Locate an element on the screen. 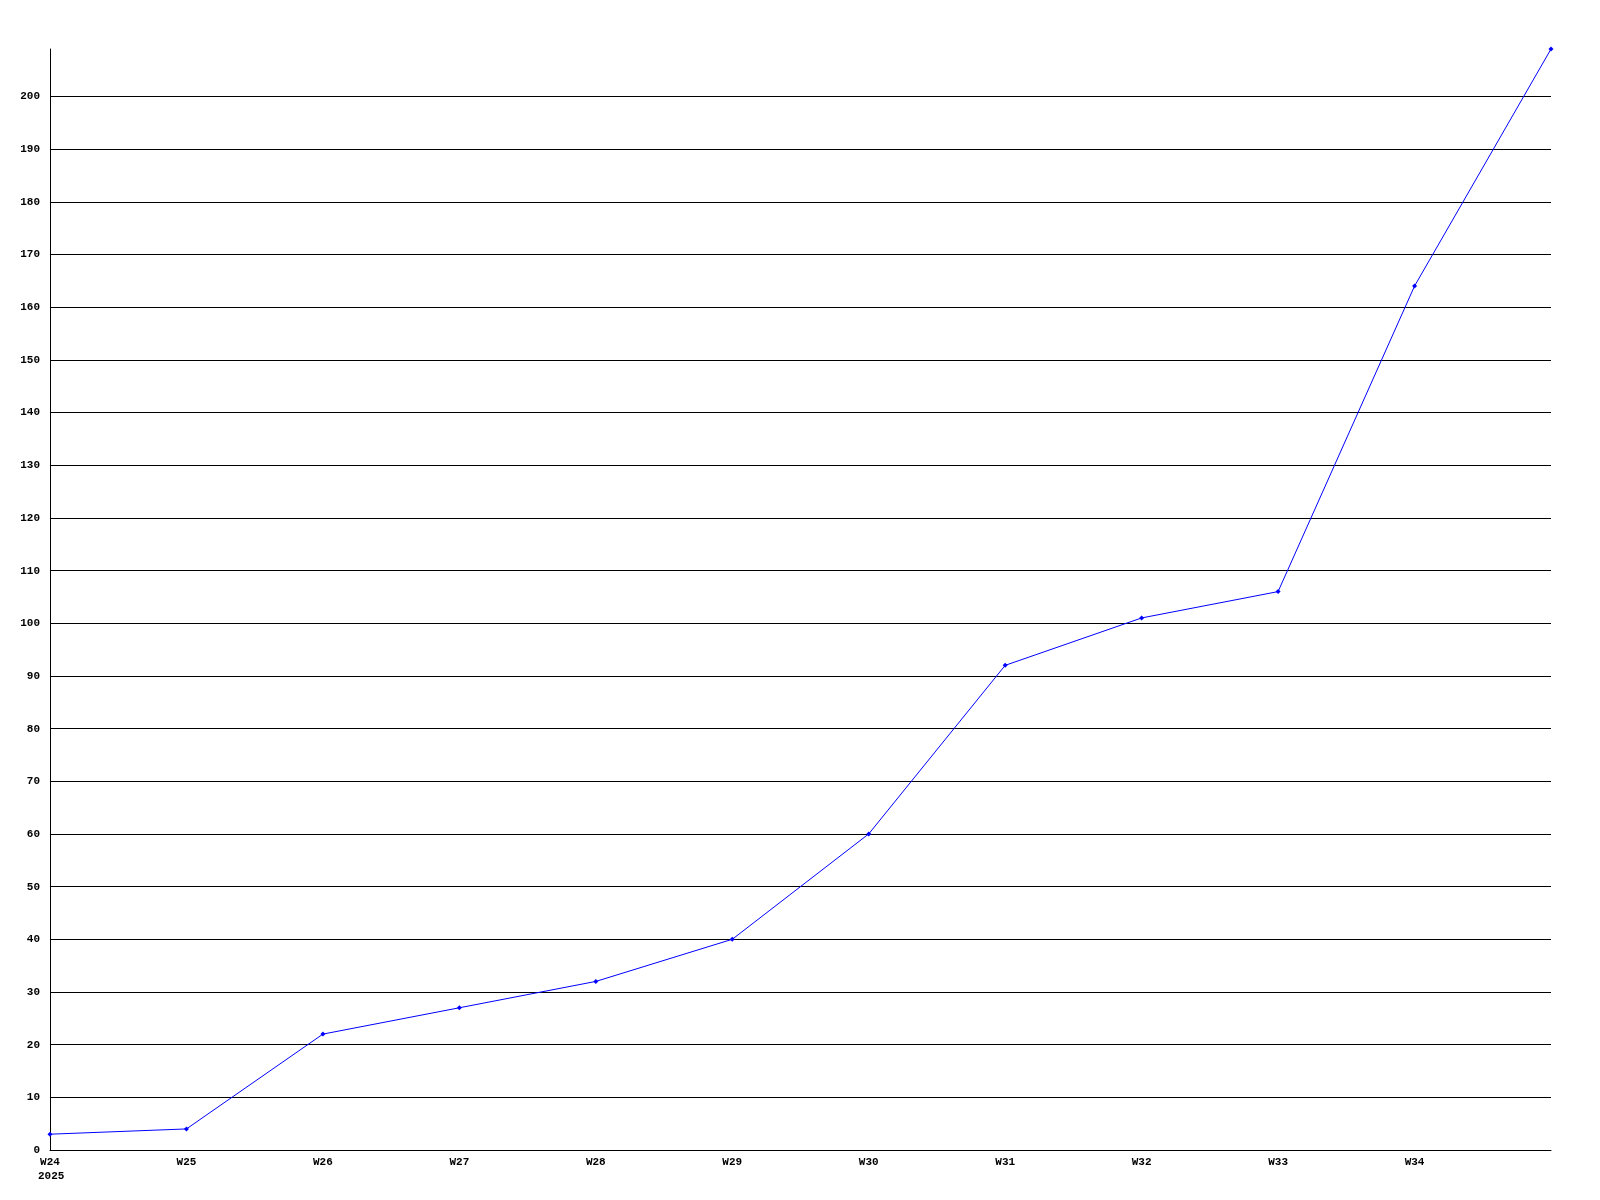 The image size is (1600, 1200). y-tick-label: 150 is located at coordinates (30, 359).